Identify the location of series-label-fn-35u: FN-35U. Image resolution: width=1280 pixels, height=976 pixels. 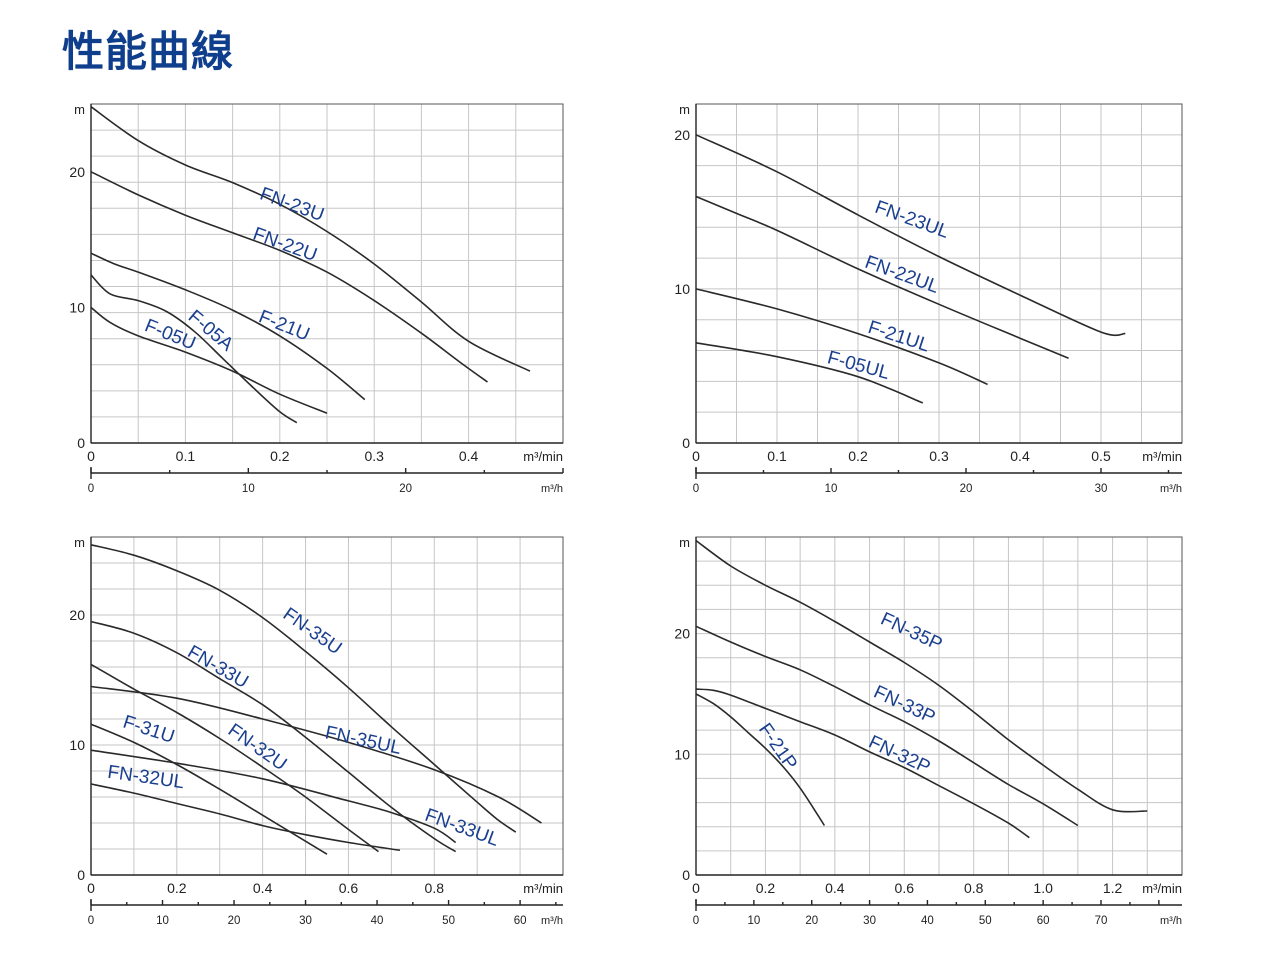
(312, 631).